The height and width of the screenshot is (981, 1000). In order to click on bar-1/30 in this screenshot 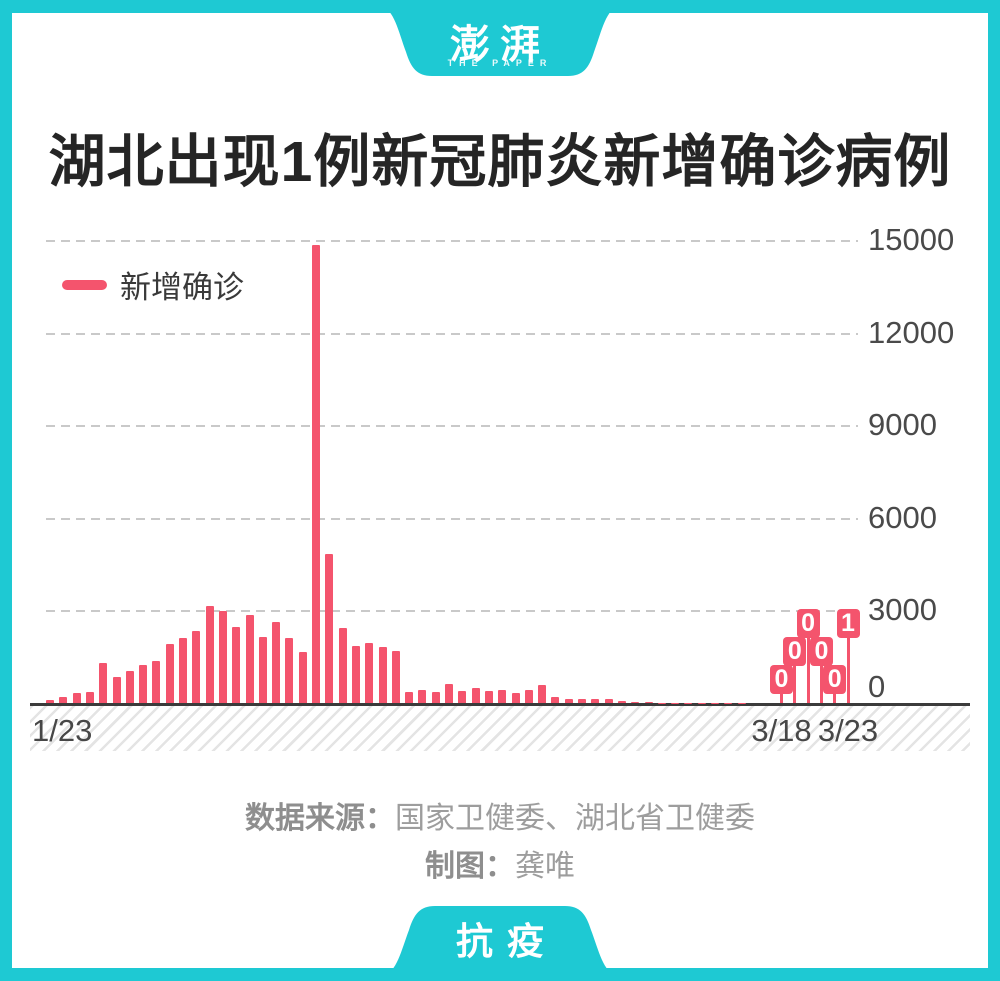, I will do `click(143, 684)`.